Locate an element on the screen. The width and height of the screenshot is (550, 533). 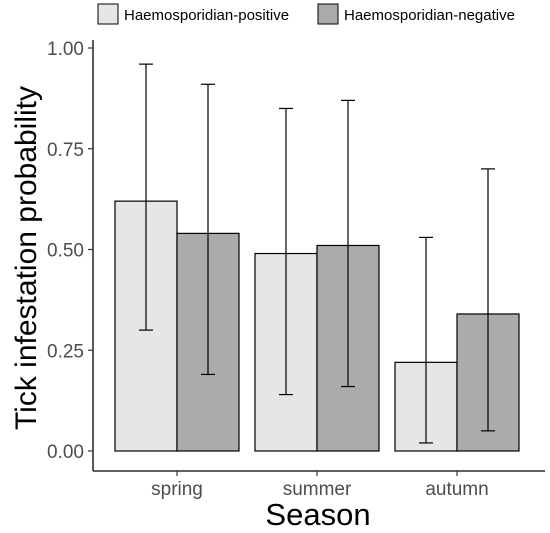
y-tick-label: 1.00 is located at coordinates (65, 49).